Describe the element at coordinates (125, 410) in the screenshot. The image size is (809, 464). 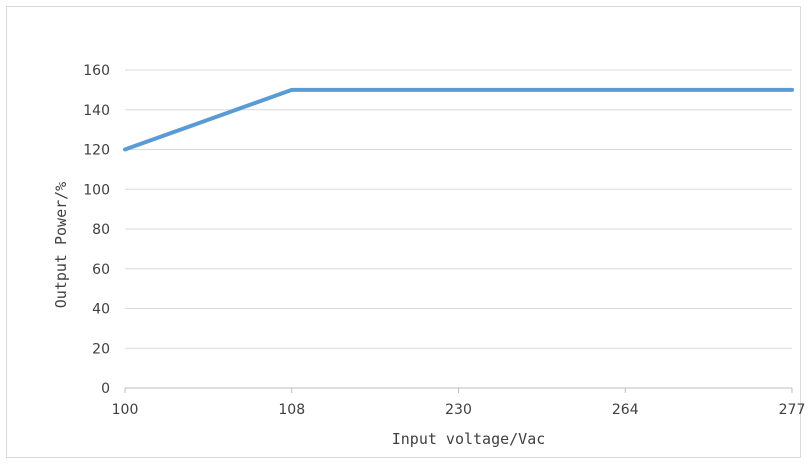
I see `x-tick-label: 100` at that location.